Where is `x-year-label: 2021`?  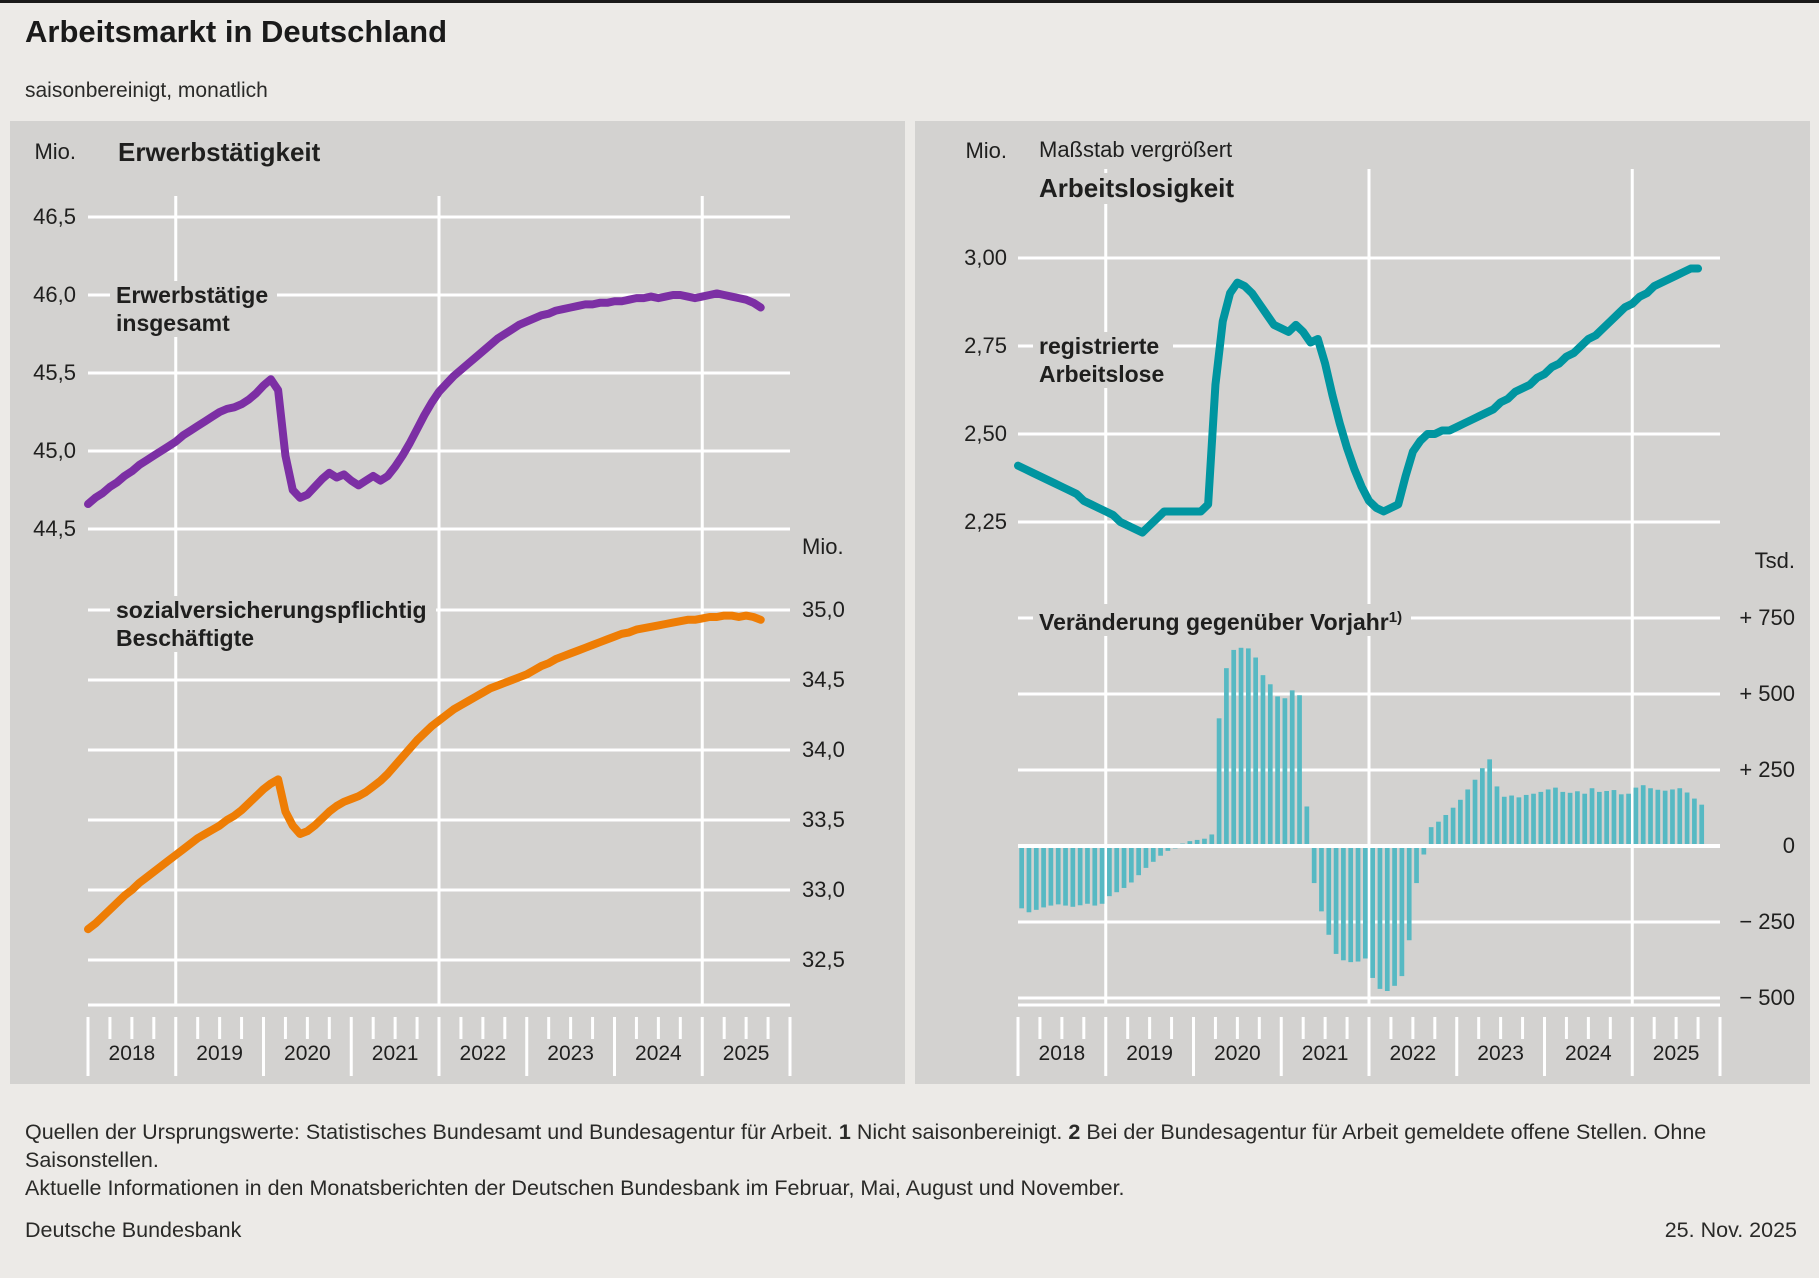 x-year-label: 2021 is located at coordinates (395, 1053).